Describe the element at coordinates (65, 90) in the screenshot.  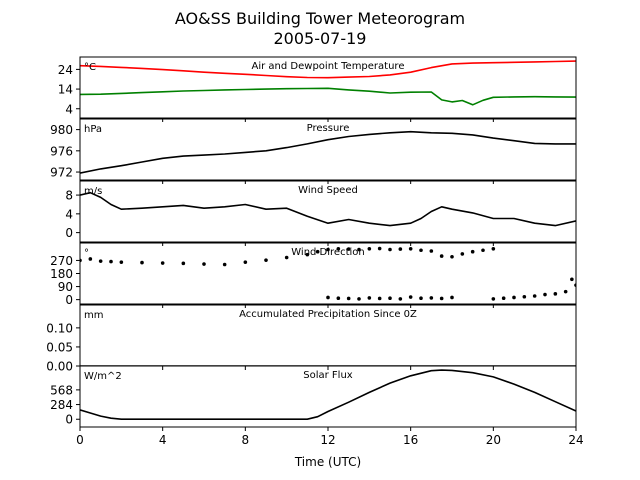
I see `y-tick-label: 14` at that location.